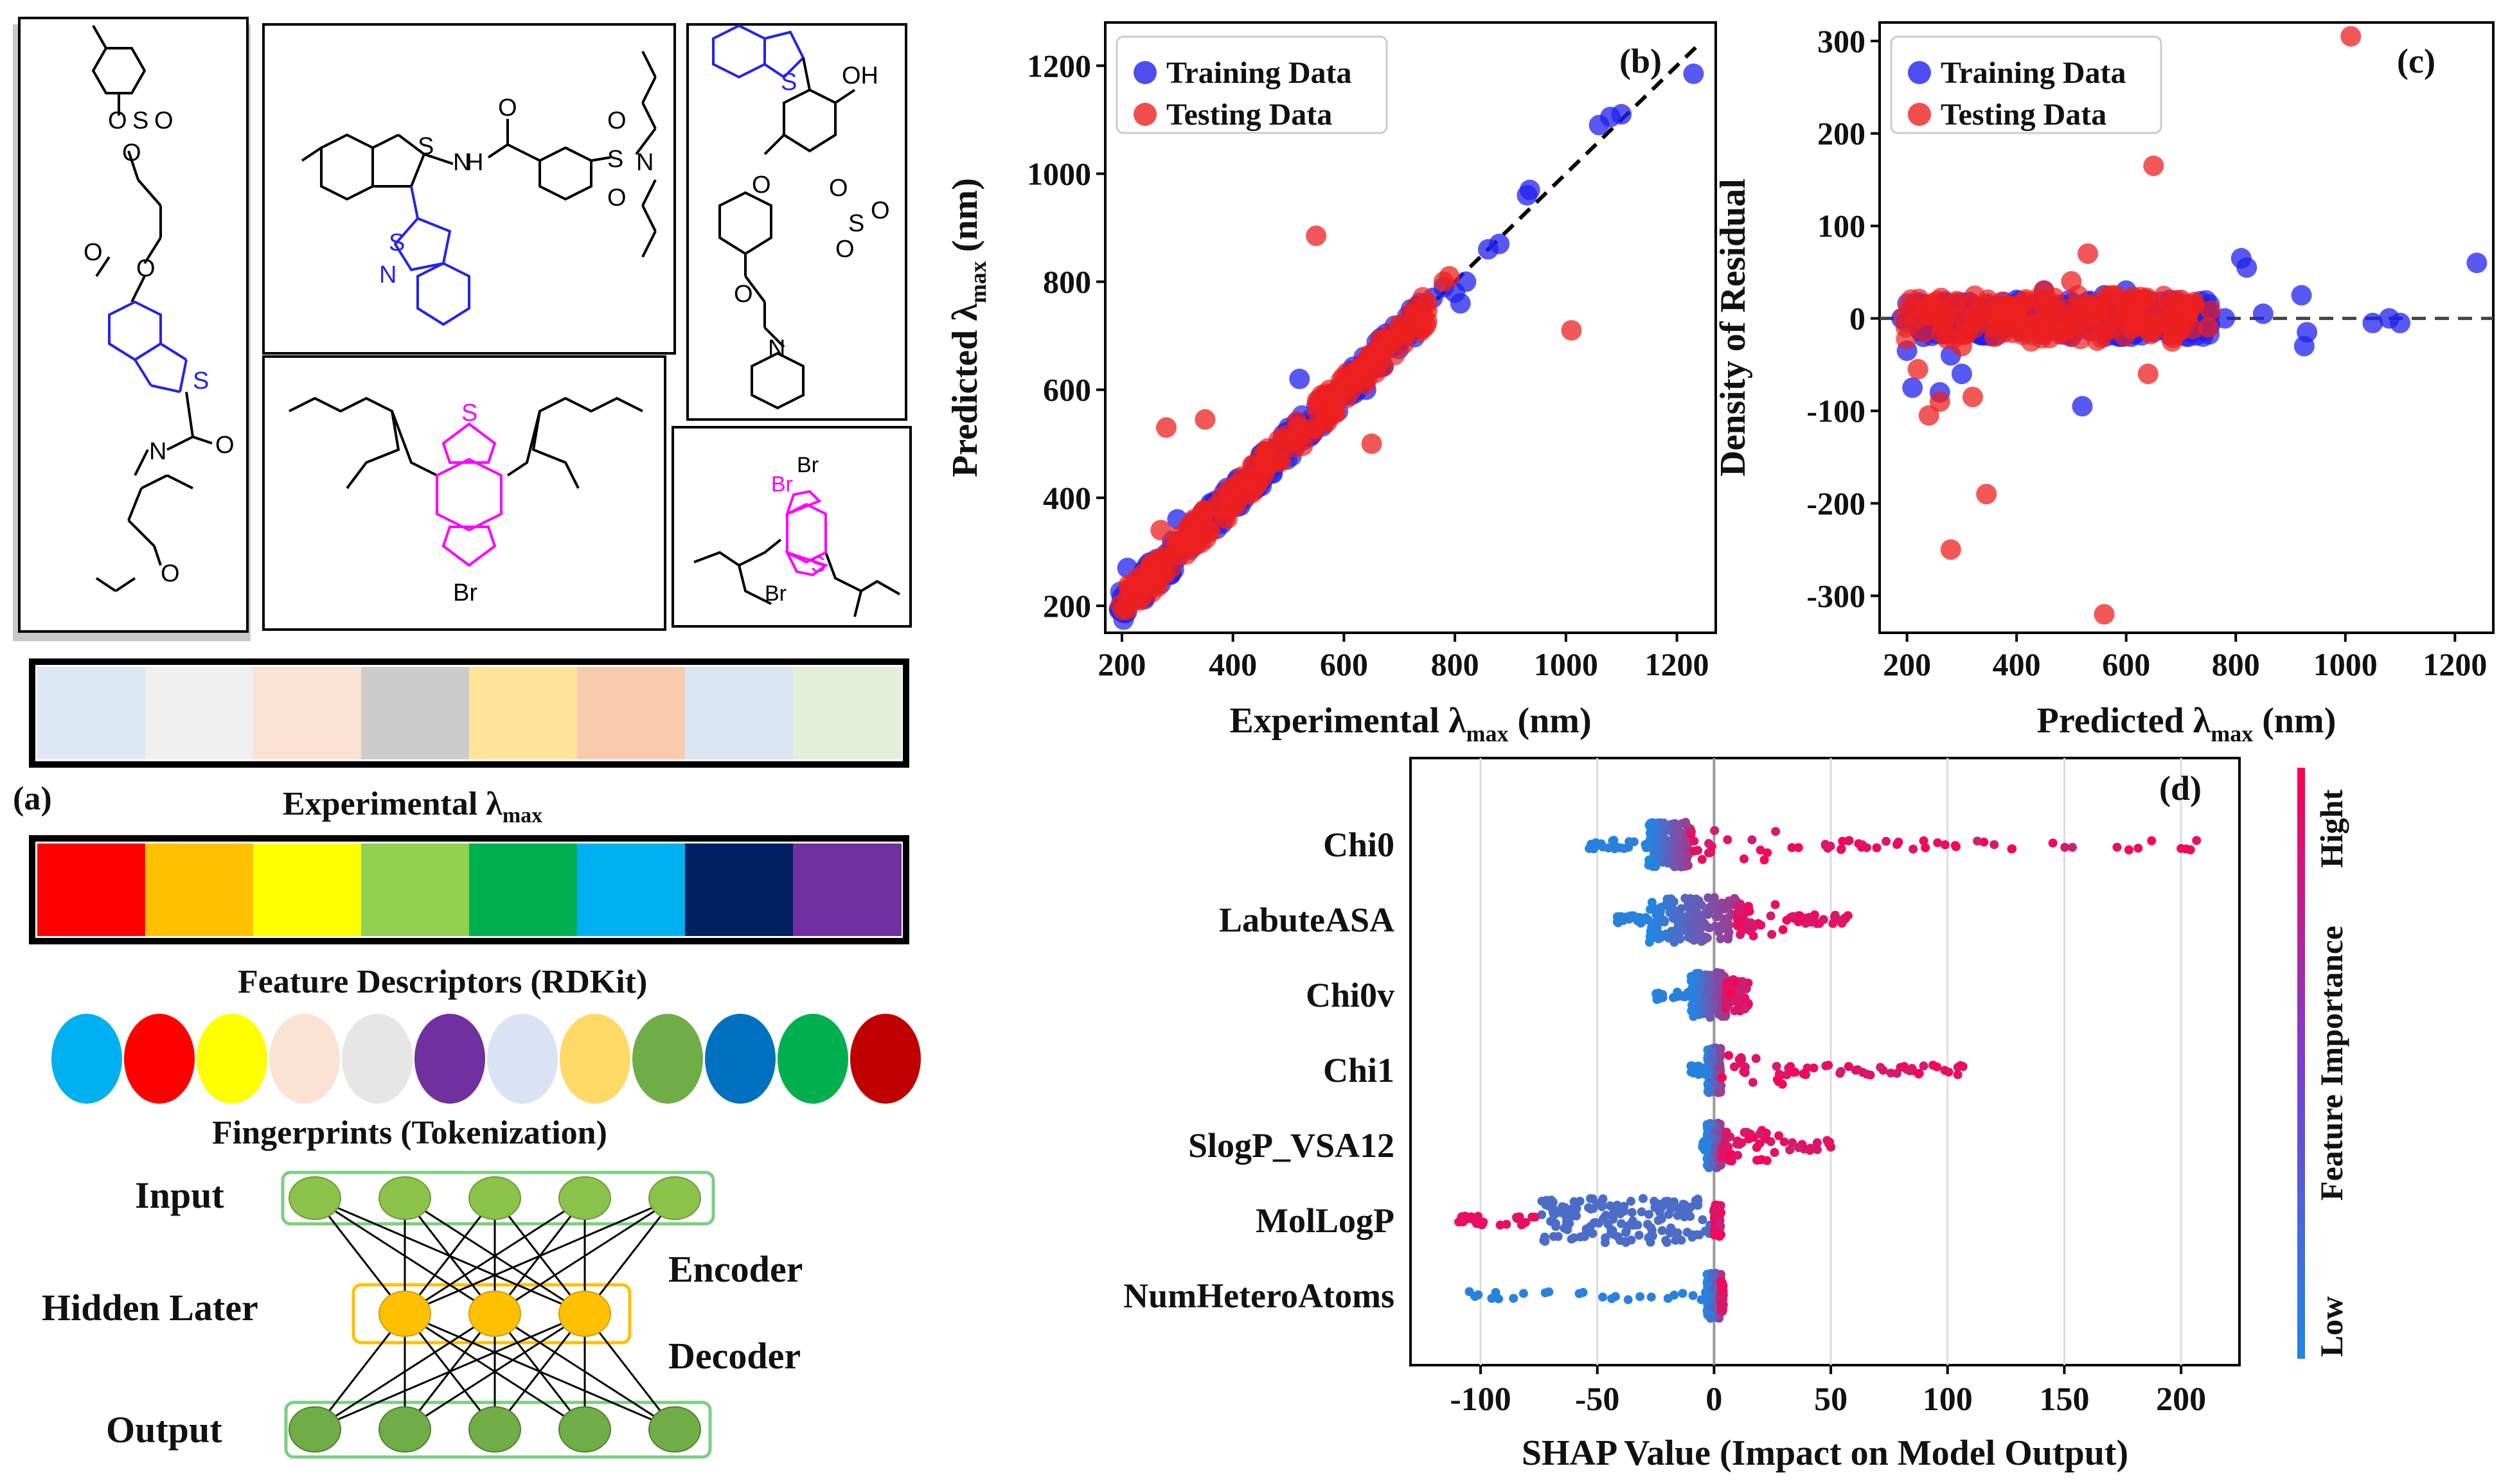 Image resolution: width=2510 pixels, height=1484 pixels. Describe the element at coordinates (1841, 226) in the screenshot. I see `y-tick-label: 100` at that location.